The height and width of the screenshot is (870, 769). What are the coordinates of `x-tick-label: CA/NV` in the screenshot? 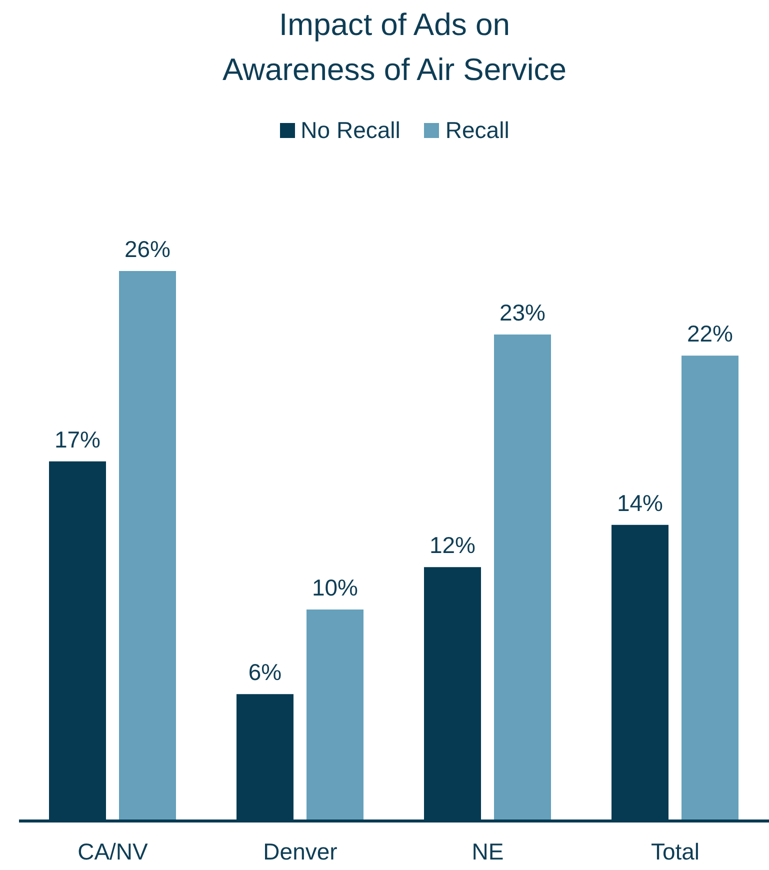 It's located at (113, 851).